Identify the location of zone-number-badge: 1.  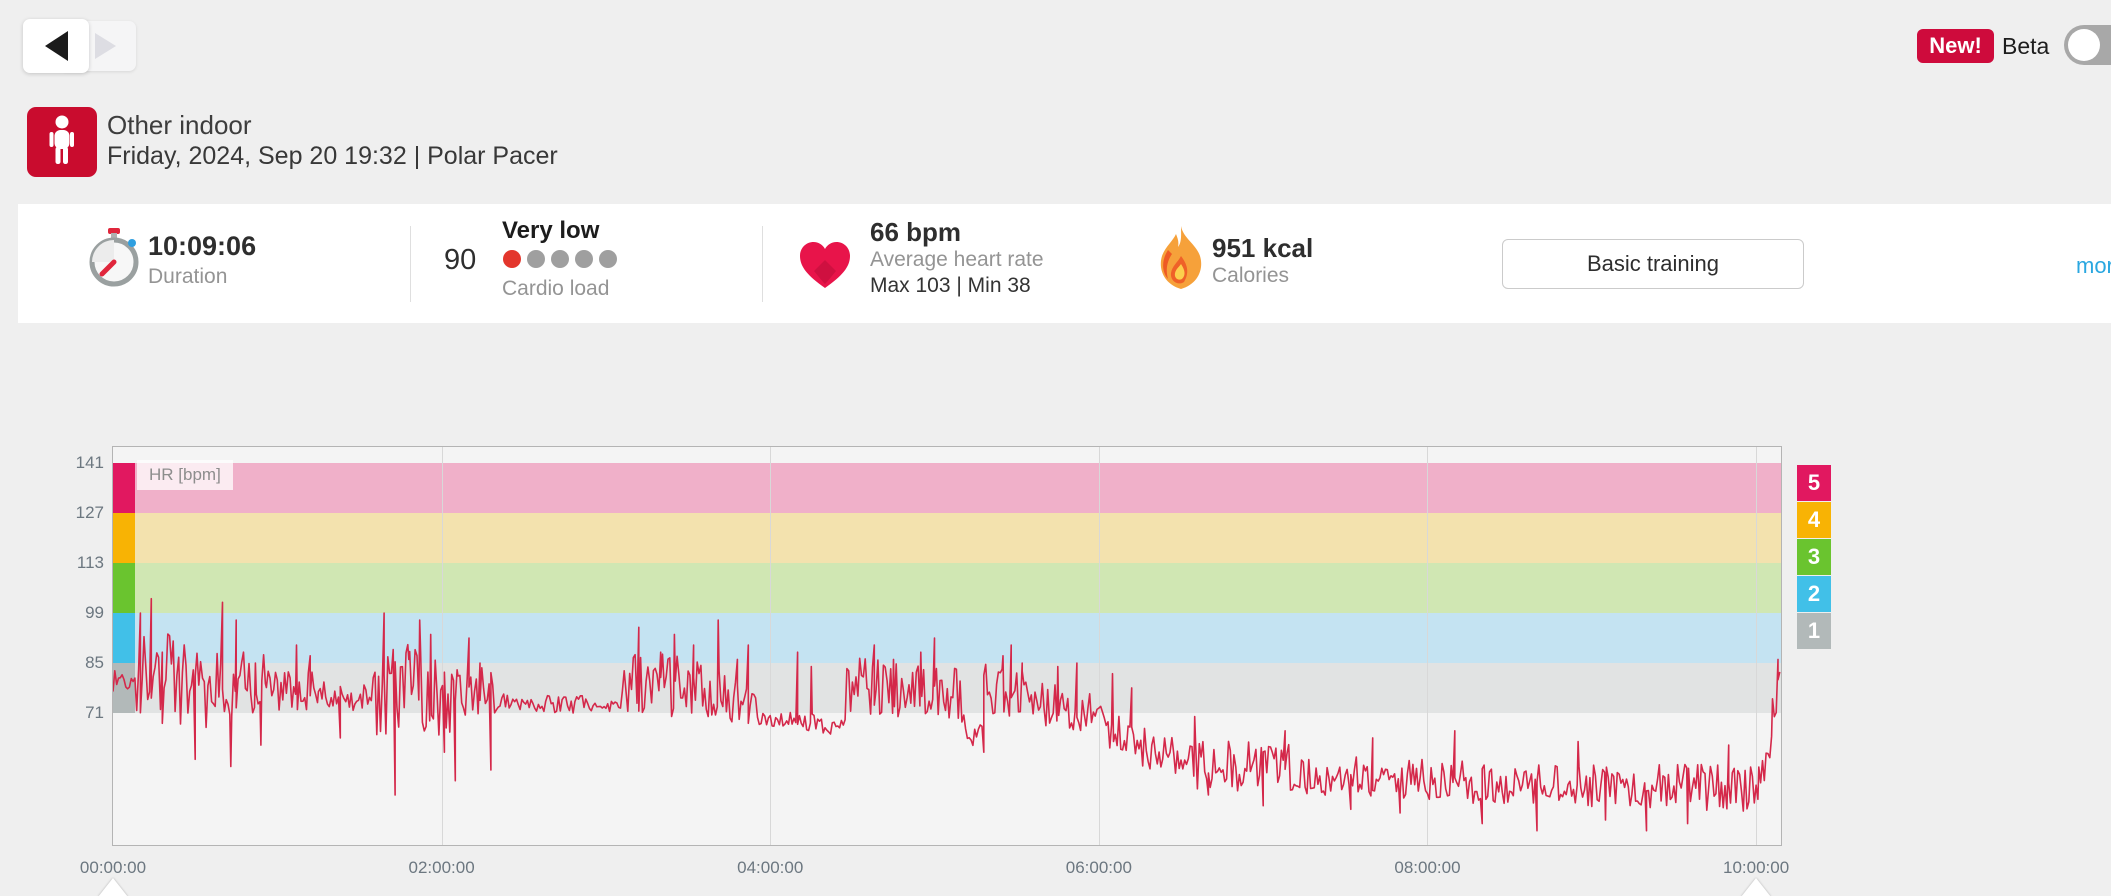
(1814, 631).